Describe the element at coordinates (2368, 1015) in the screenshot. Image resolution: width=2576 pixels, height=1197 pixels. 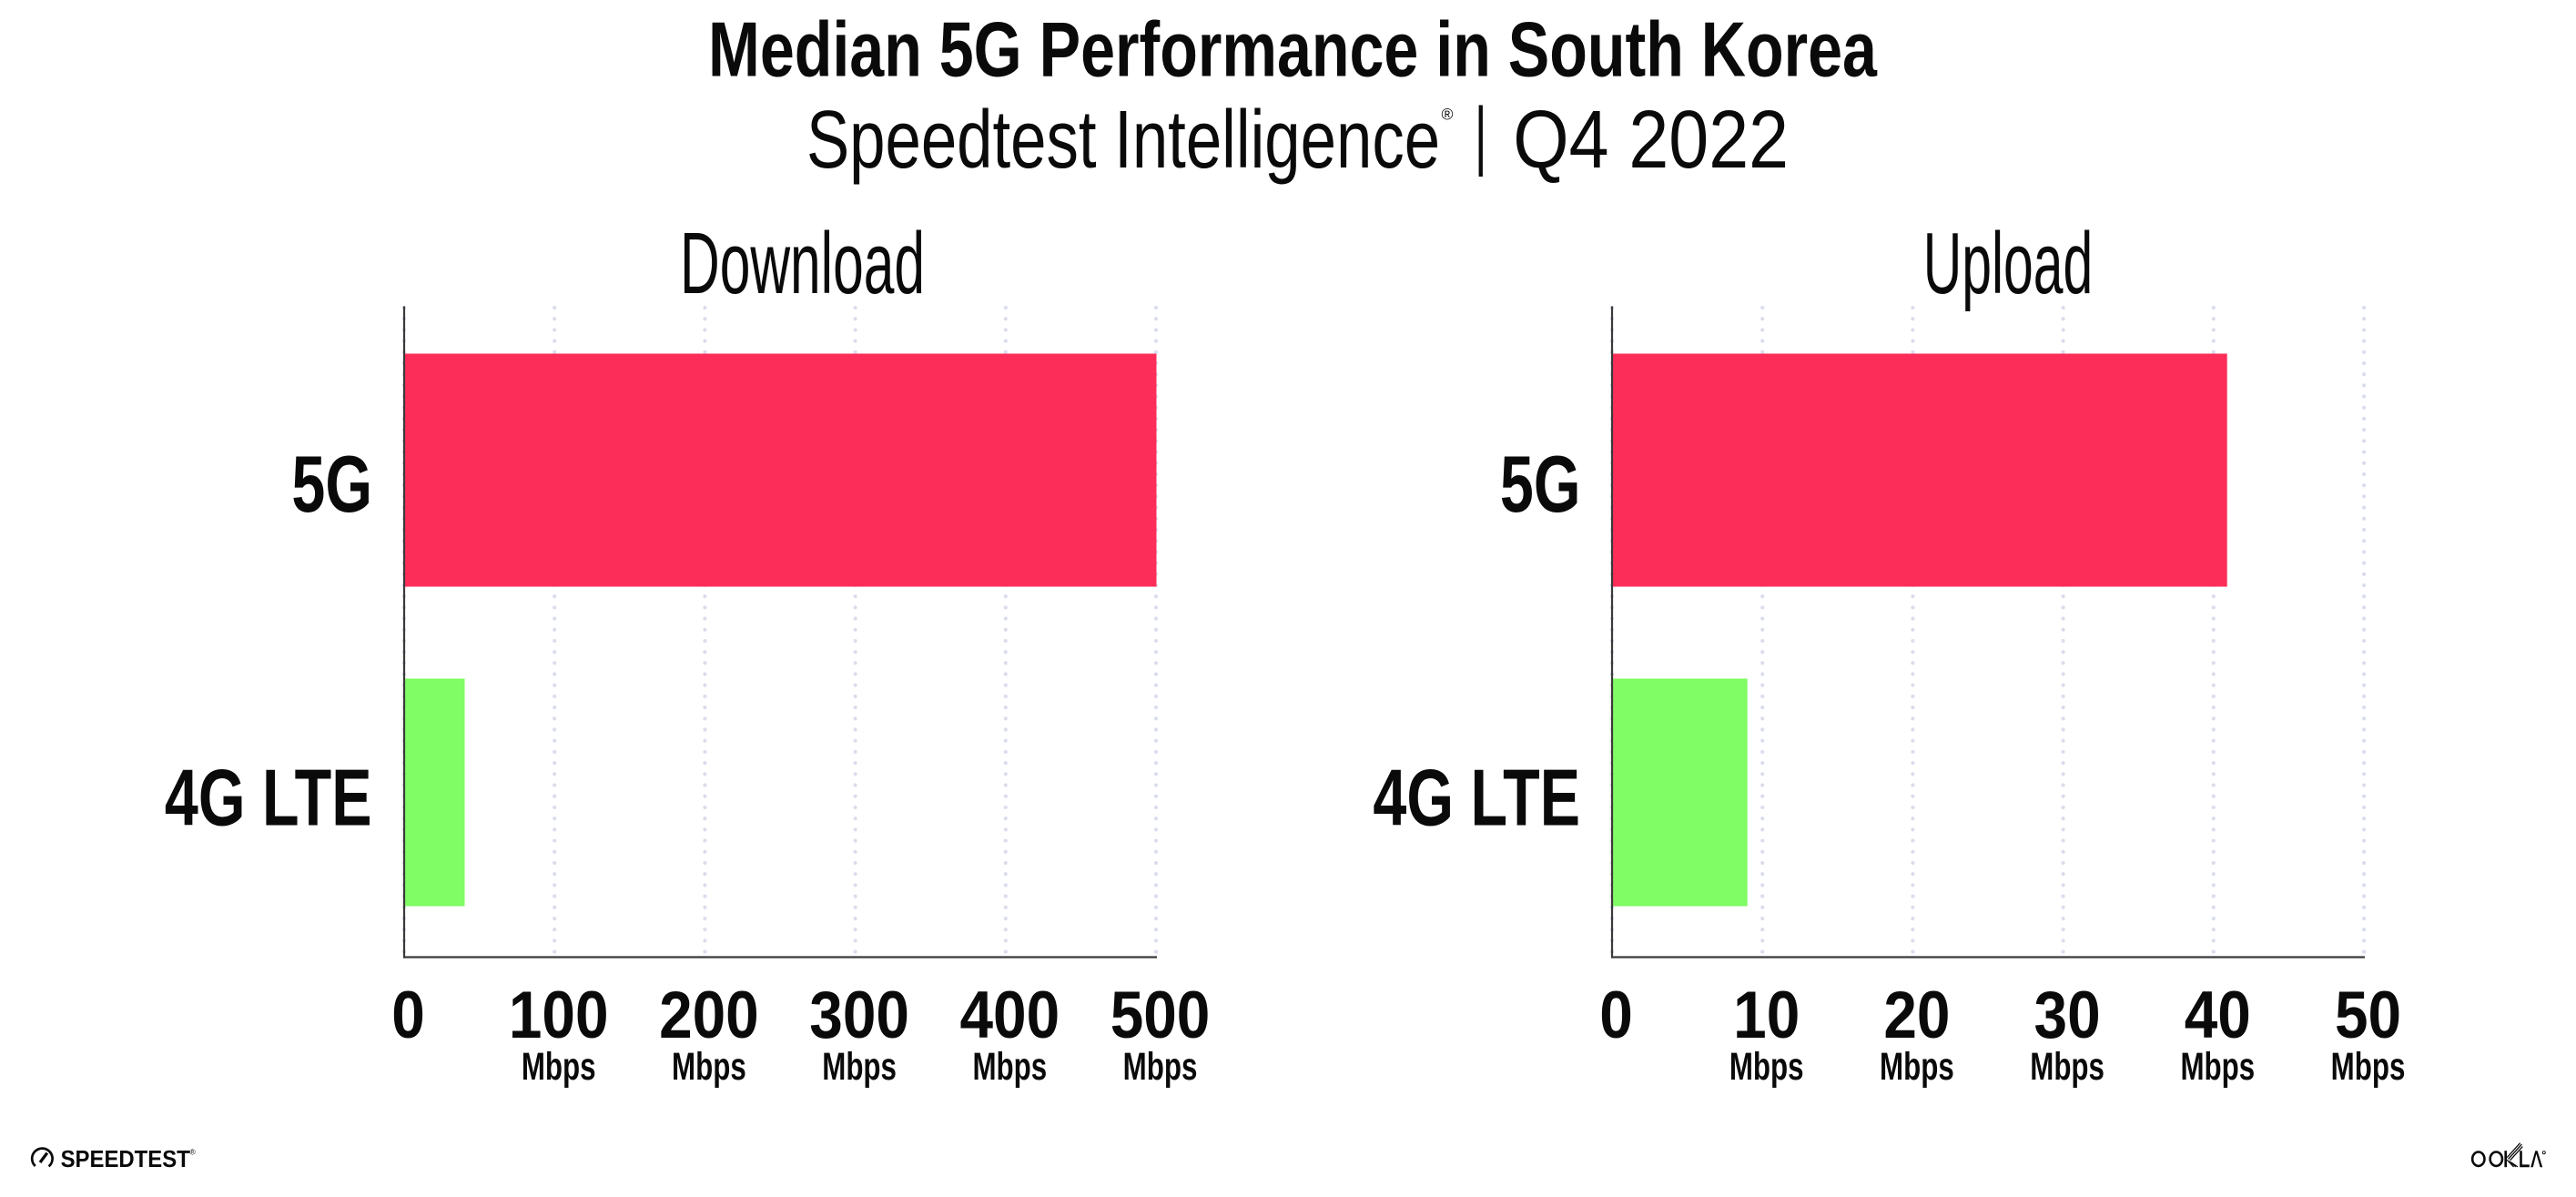
I see `svg-text: 50` at that location.